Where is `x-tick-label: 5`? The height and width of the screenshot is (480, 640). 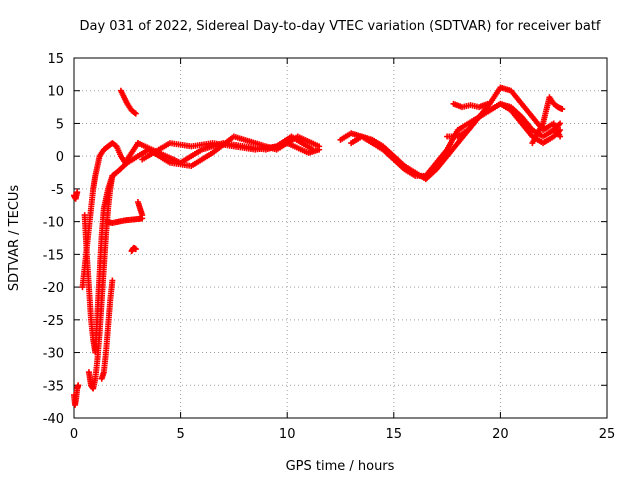
x-tick-label: 5 is located at coordinates (180, 434).